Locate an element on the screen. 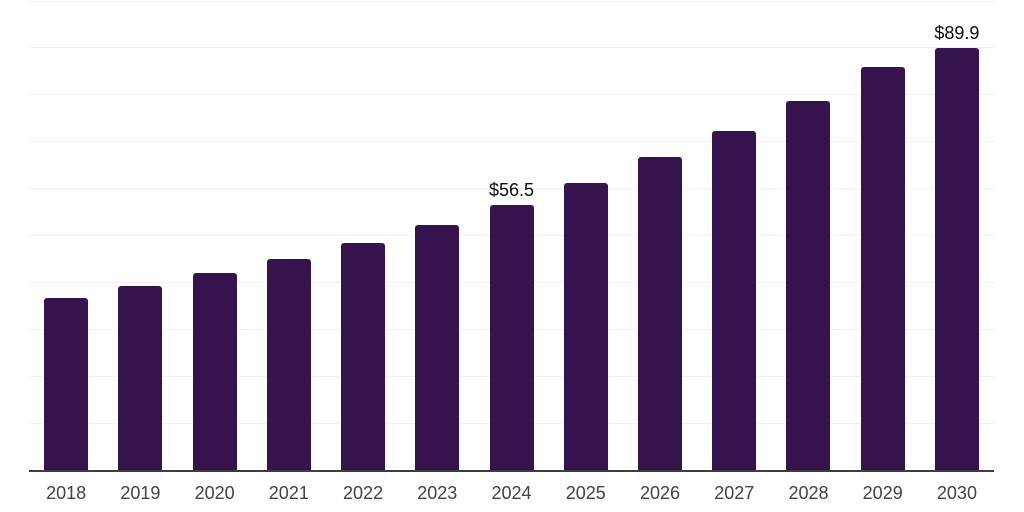  bar-slot-2018 is located at coordinates (66, 235).